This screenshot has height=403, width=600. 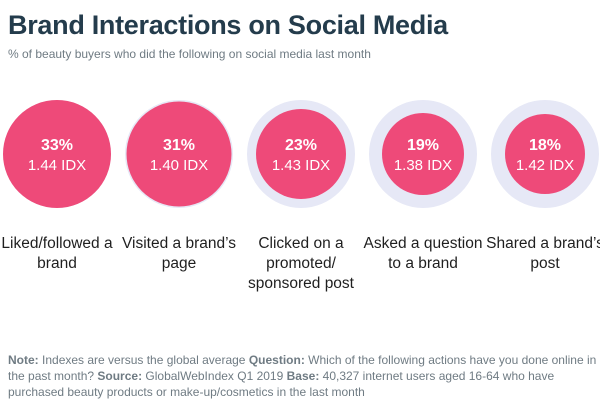 I want to click on note-text: Indexes are versus the global average, so click(x=143, y=360).